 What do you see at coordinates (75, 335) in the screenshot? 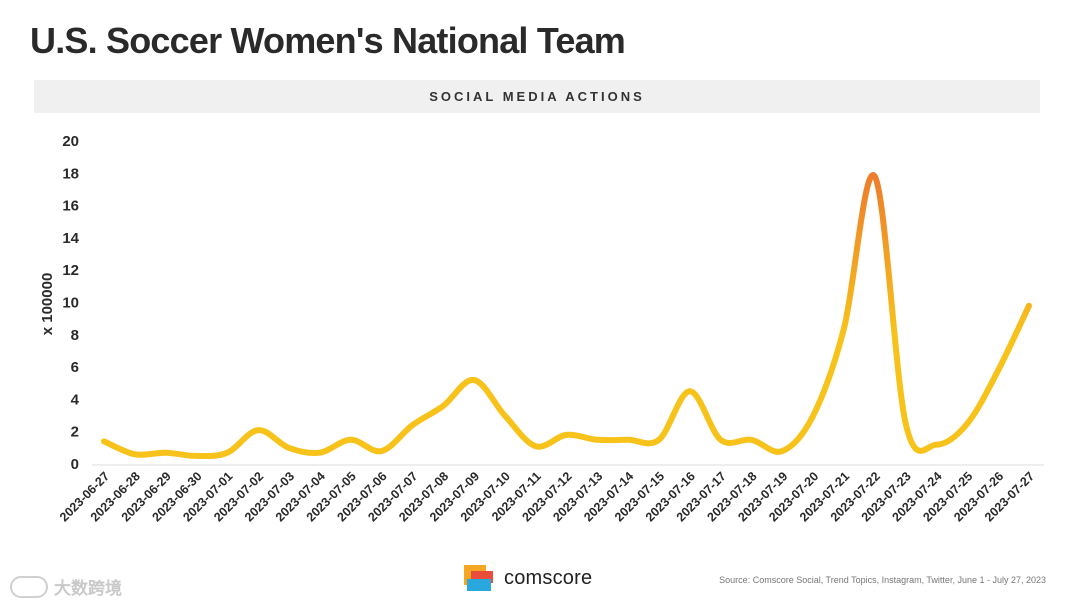
I see `y-tick-label: 8` at bounding box center [75, 335].